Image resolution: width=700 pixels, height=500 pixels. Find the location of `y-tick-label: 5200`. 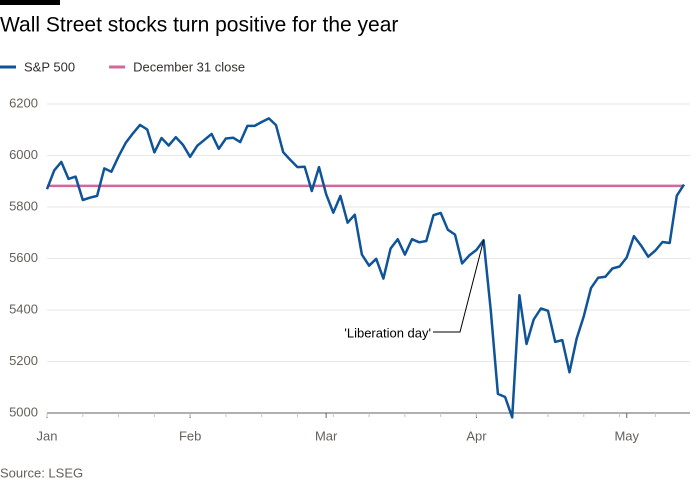

y-tick-label: 5200 is located at coordinates (23, 360).